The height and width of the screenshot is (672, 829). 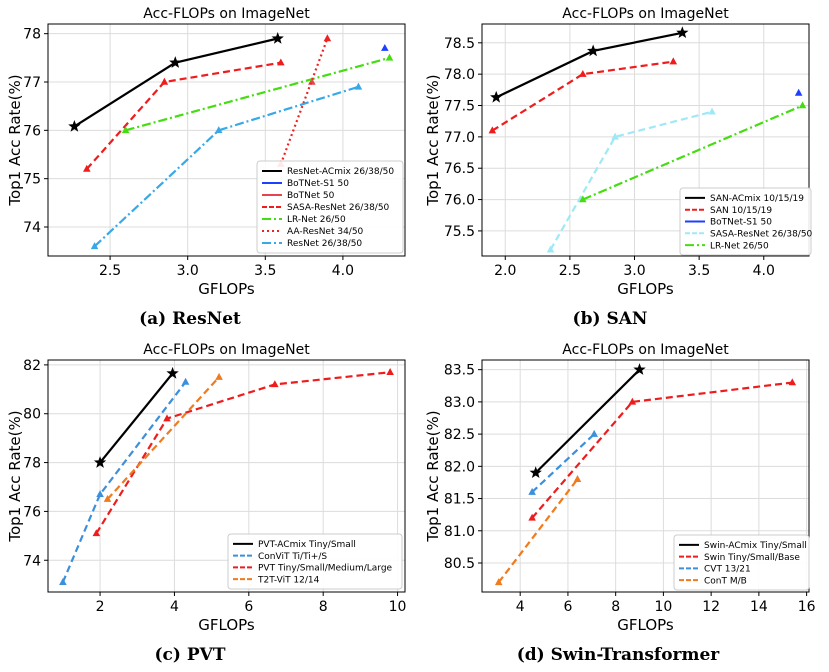 I want to click on plot-frame, so click(x=645, y=476).